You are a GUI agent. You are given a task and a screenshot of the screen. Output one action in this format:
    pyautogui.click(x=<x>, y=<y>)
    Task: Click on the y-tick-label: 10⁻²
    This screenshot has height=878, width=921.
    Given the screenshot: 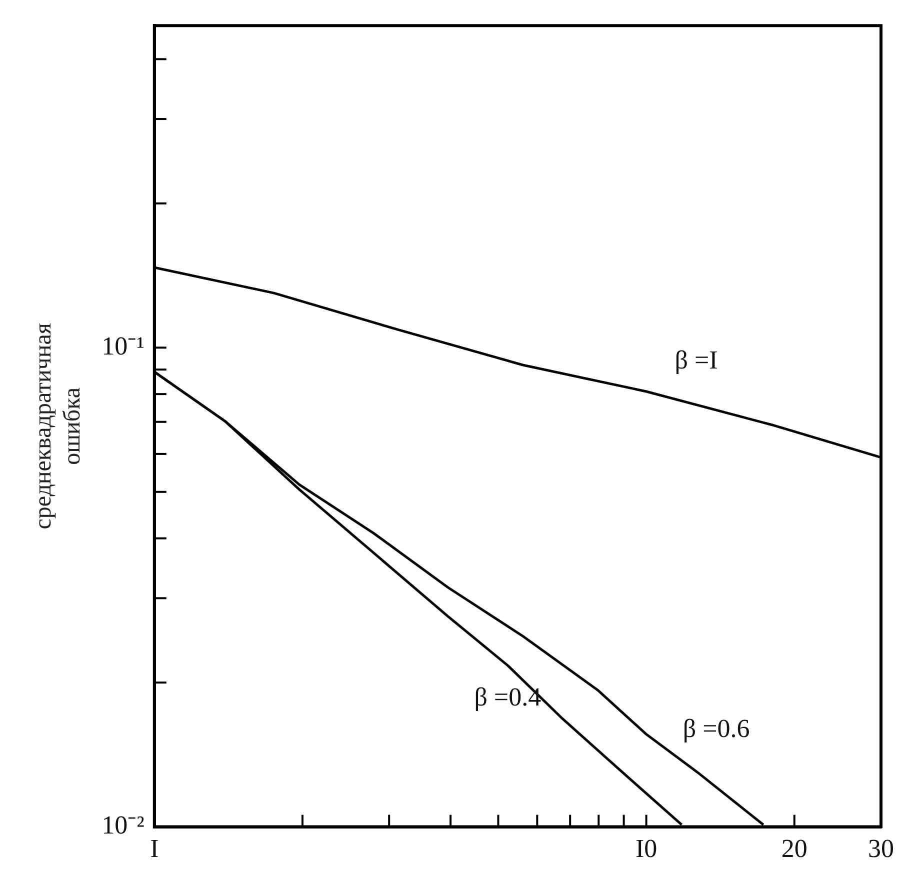 What is the action you would take?
    pyautogui.click(x=123, y=825)
    